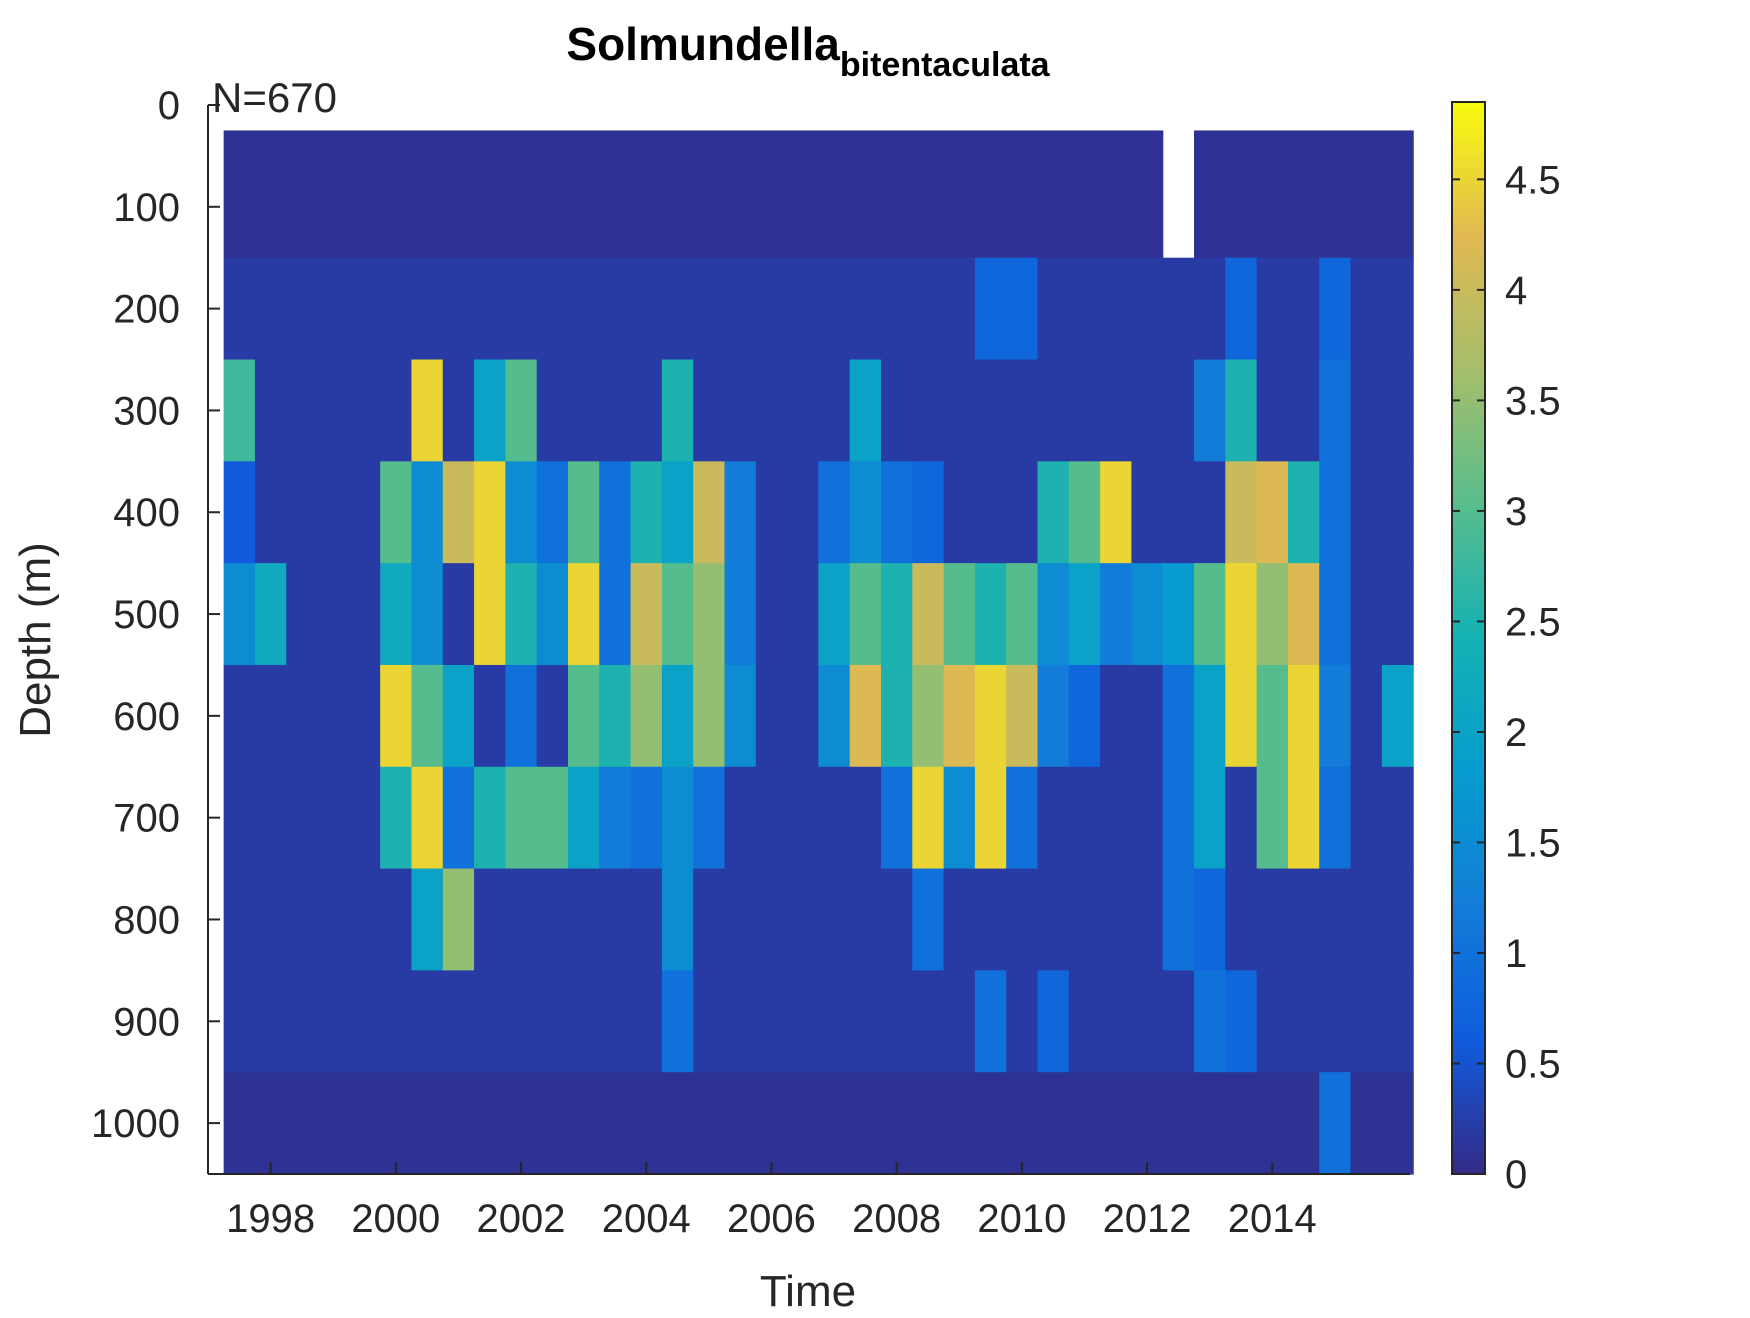 The height and width of the screenshot is (1318, 1750). Describe the element at coordinates (146, 717) in the screenshot. I see `y-tick-label: 600` at that location.